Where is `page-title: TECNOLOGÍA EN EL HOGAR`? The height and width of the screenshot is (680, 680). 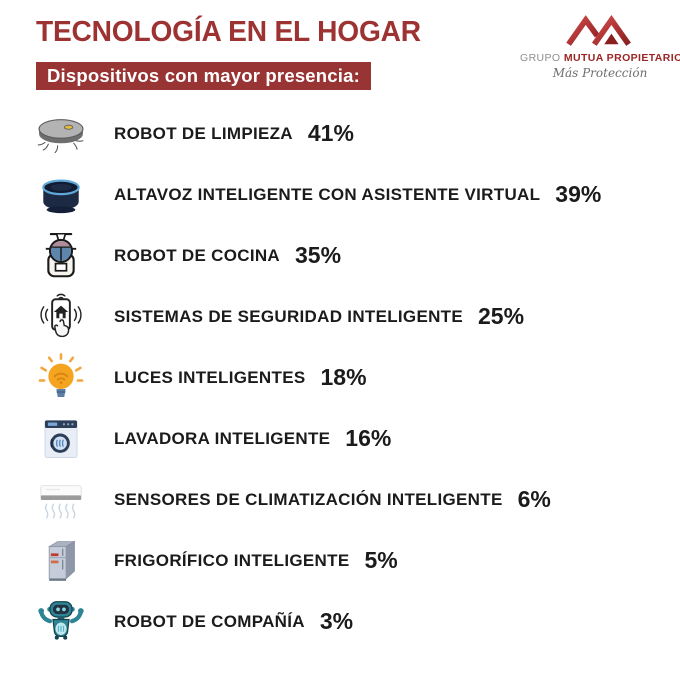 page-title: TECNOLOGÍA EN EL HOGAR is located at coordinates (228, 32).